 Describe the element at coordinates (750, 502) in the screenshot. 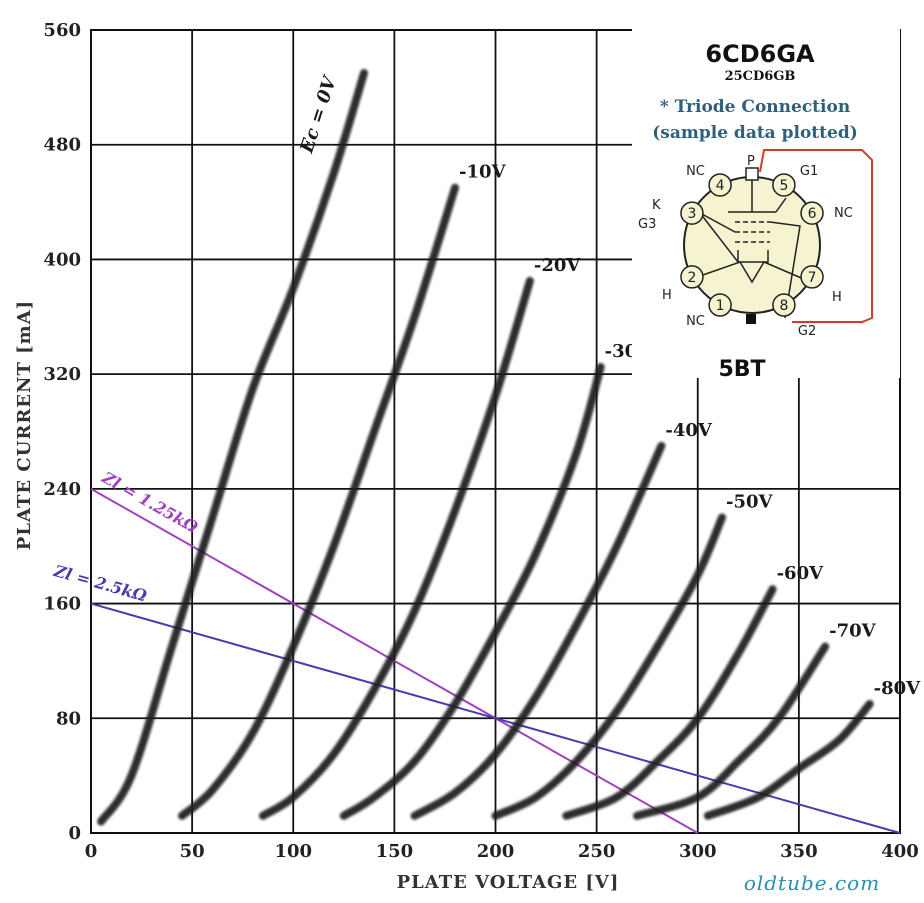

I see `curve-label: -50V` at that location.